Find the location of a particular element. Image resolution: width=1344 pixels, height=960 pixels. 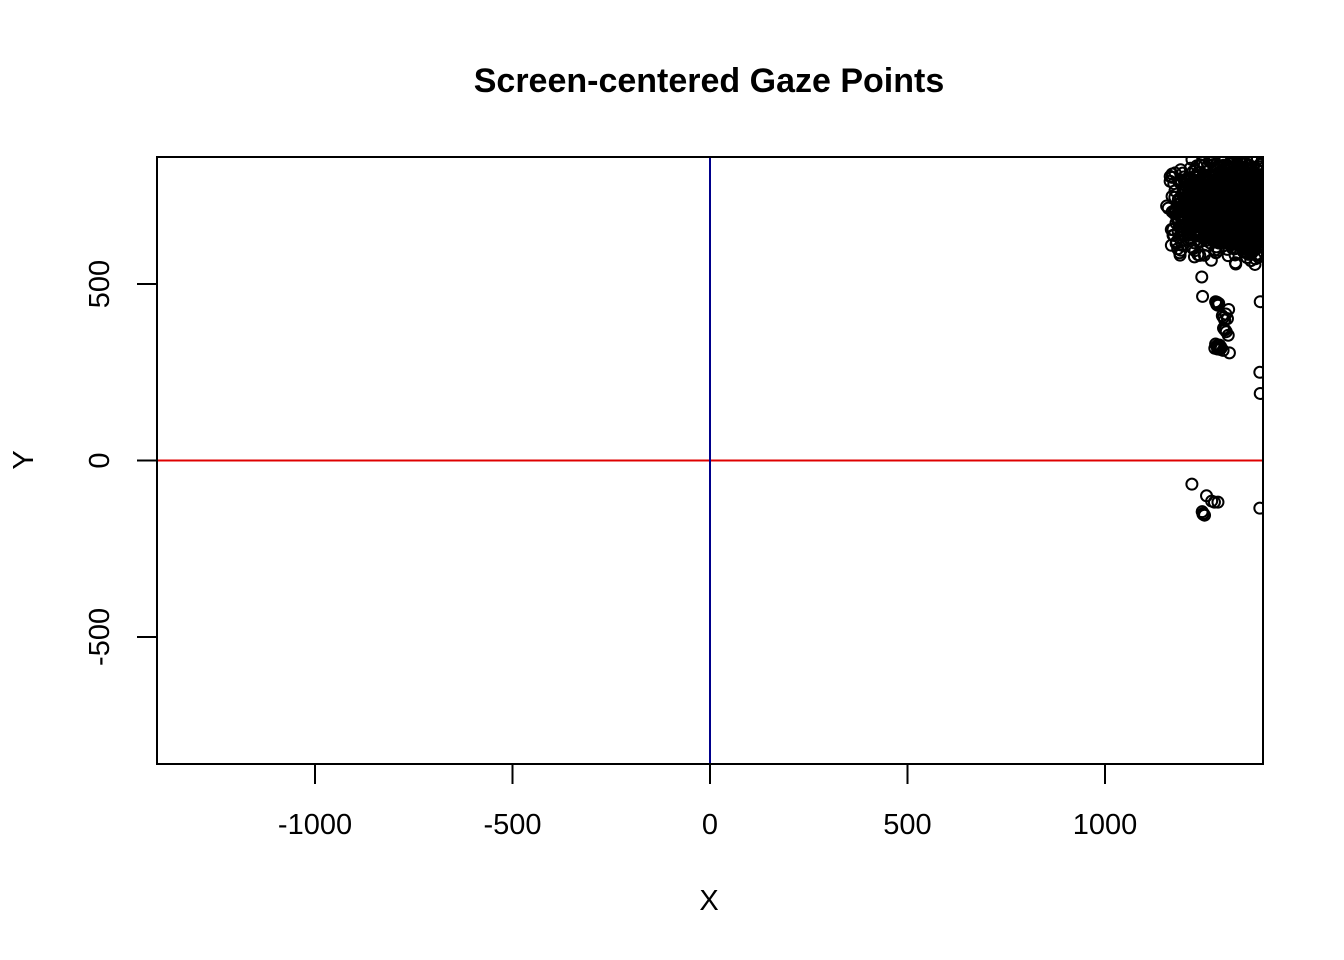

y-tick-label: -500 is located at coordinates (100, 637).